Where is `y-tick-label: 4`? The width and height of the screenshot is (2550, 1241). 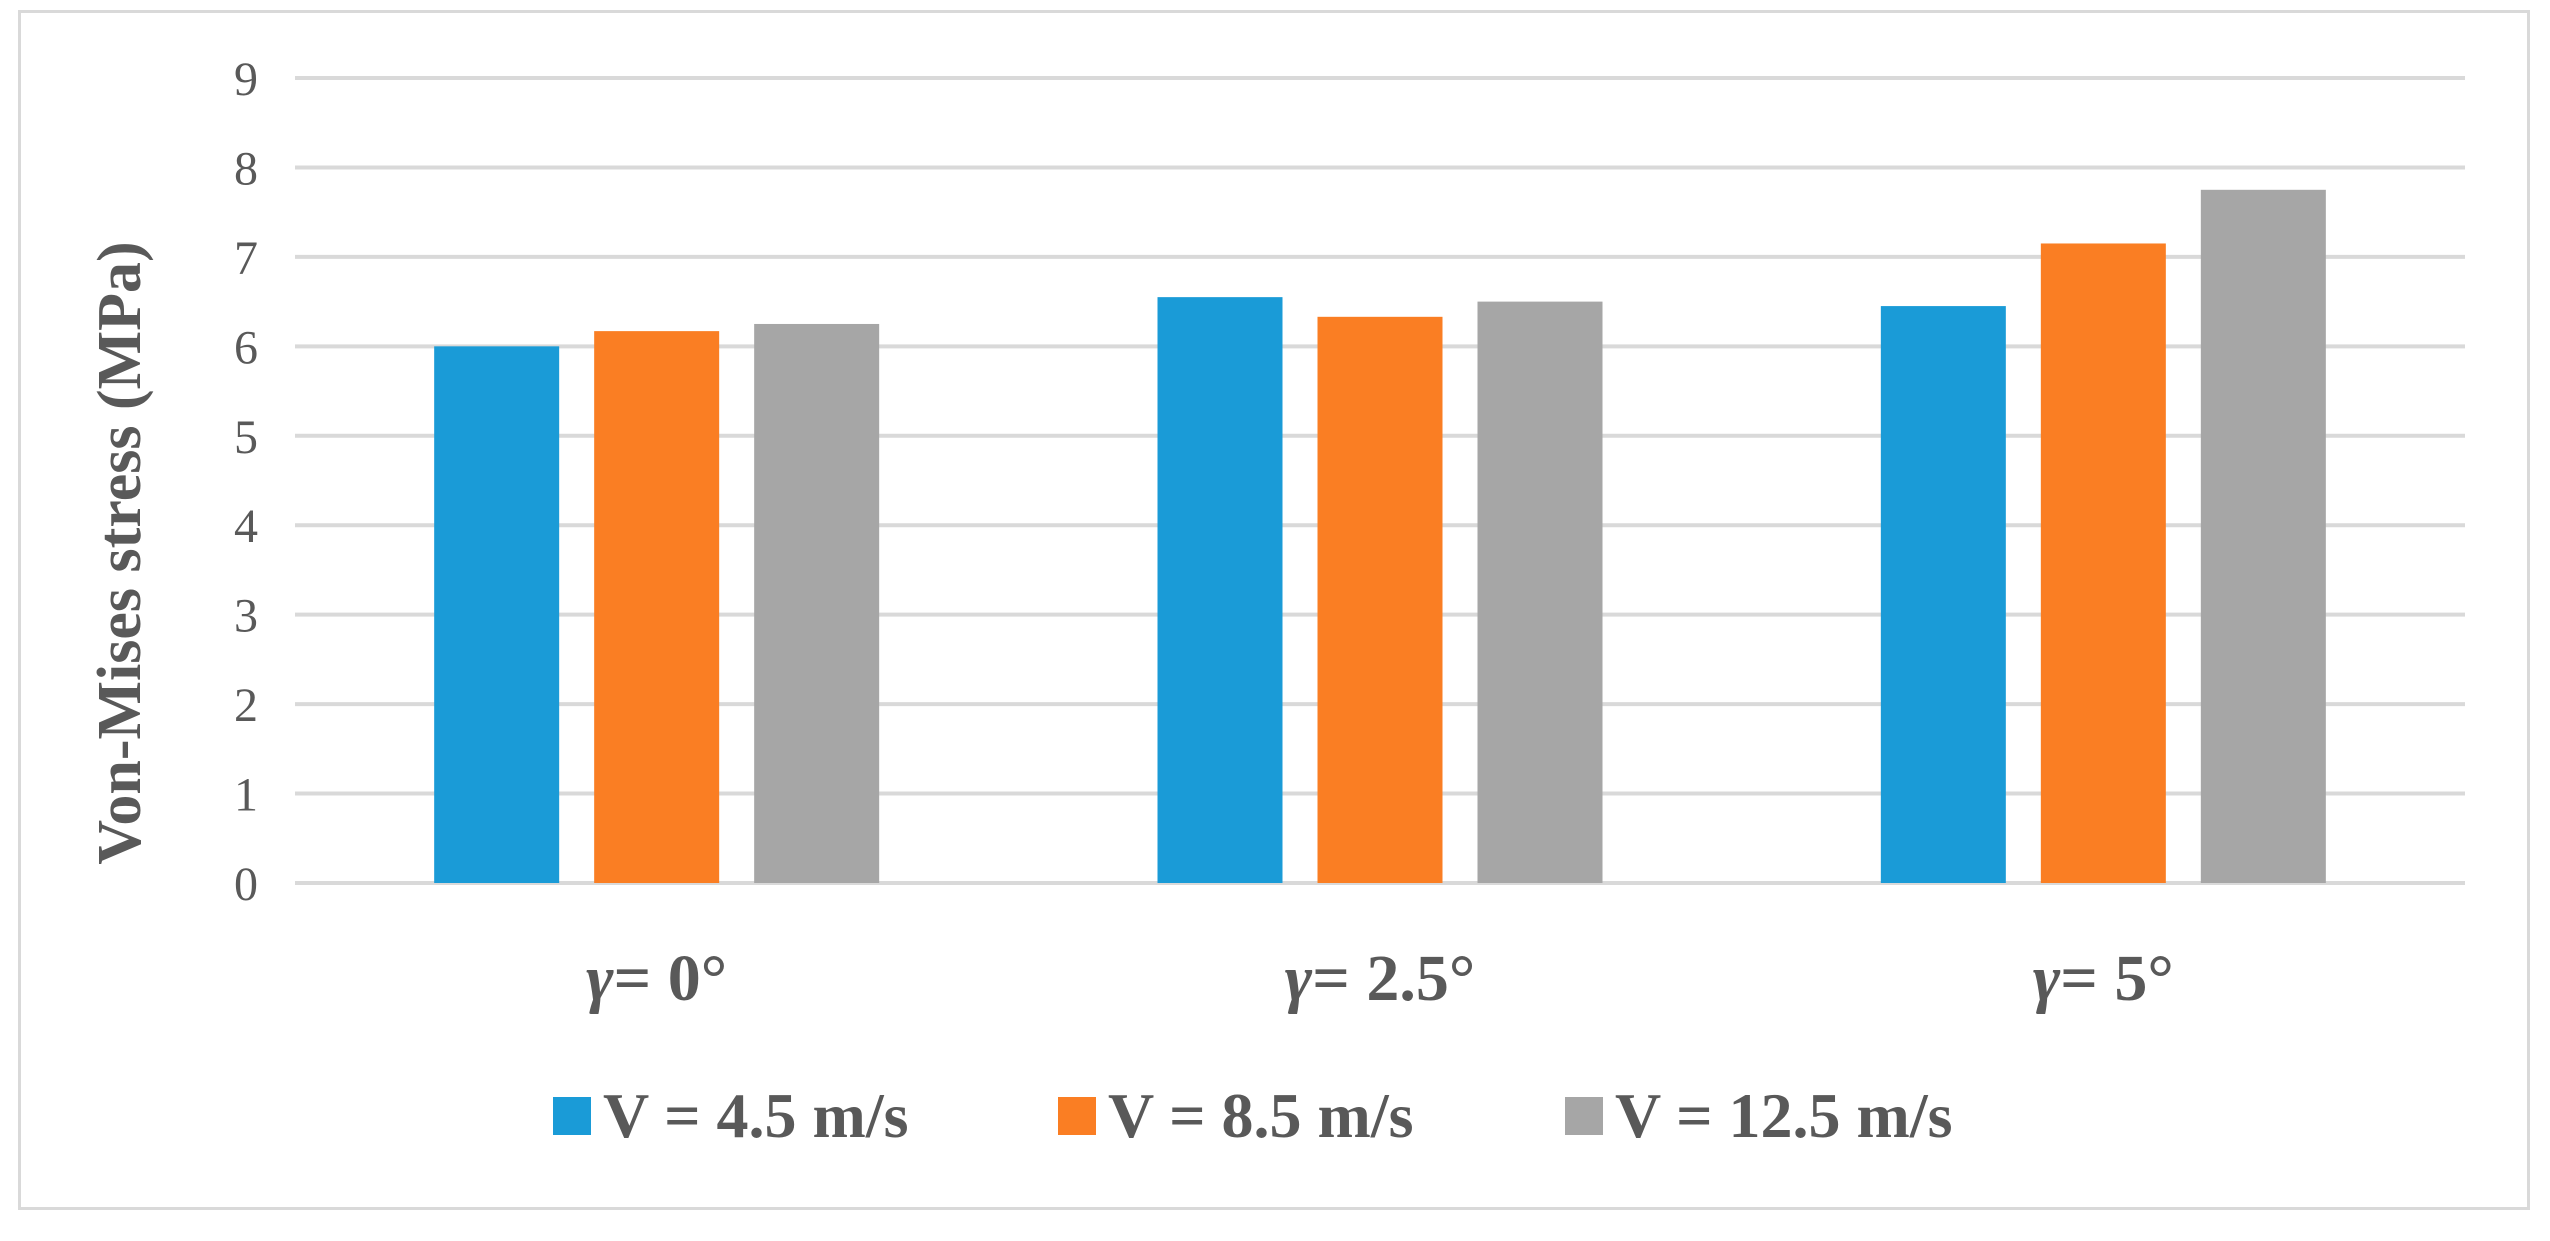
y-tick-label: 4 is located at coordinates (246, 526).